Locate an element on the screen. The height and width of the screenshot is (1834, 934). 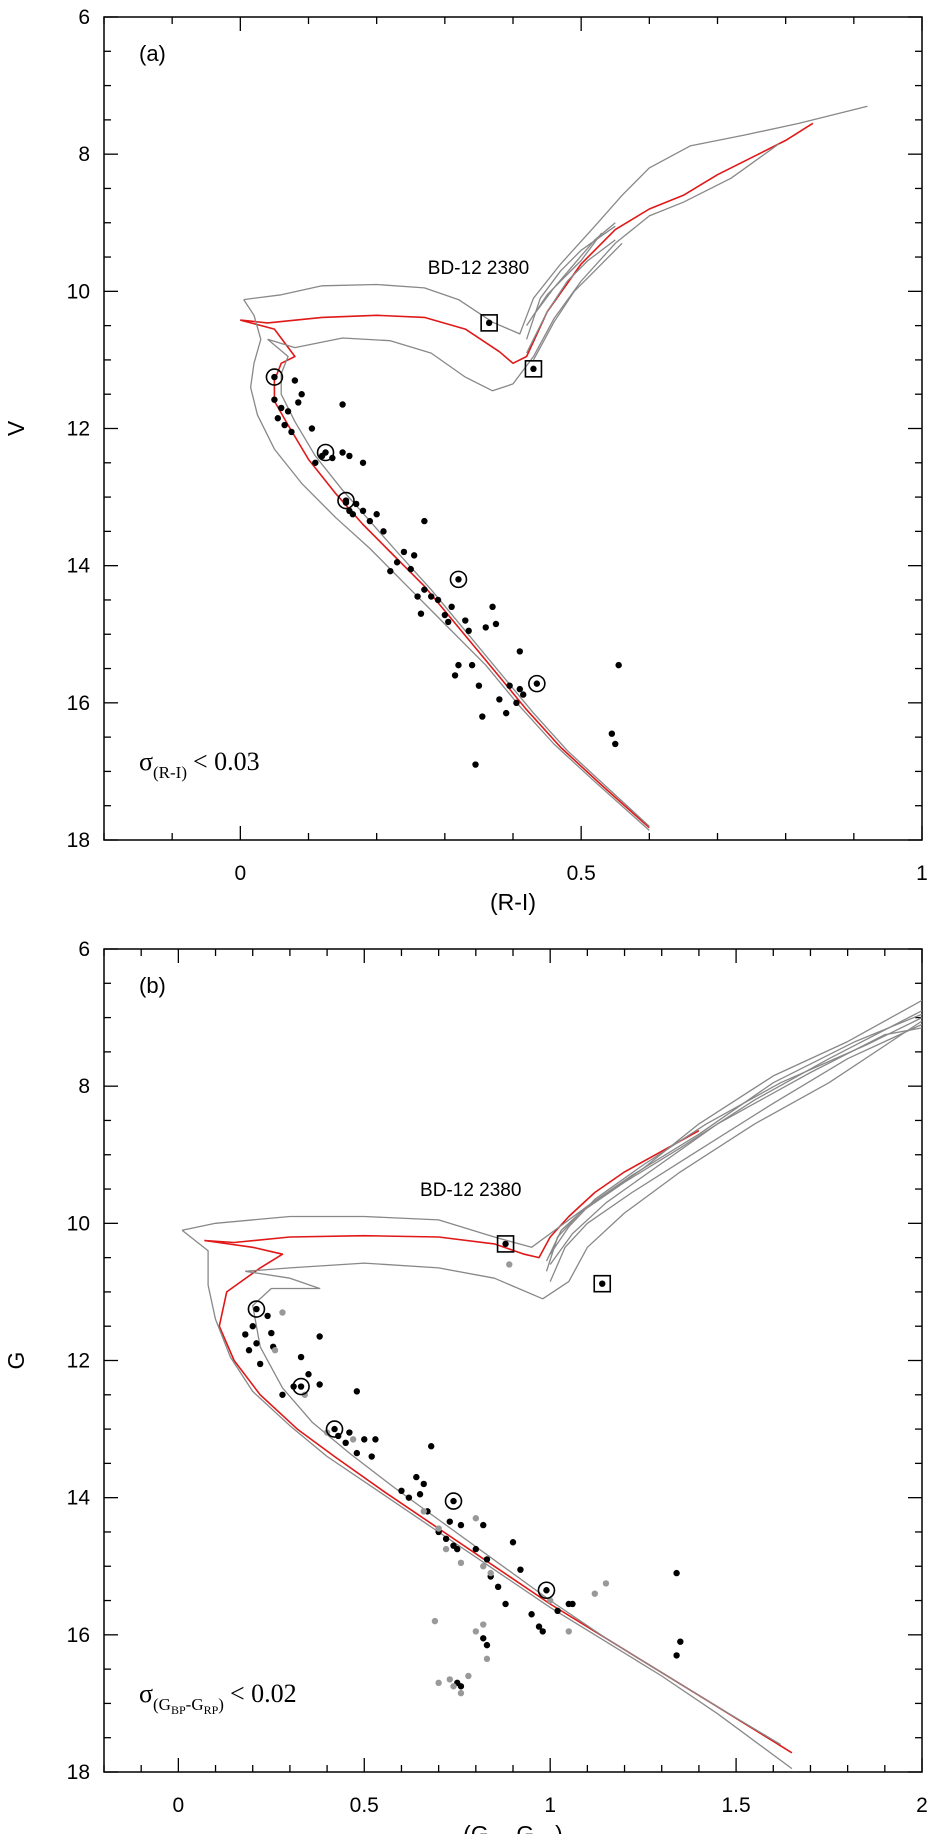
y-tick-label: 18 is located at coordinates (78, 1772).